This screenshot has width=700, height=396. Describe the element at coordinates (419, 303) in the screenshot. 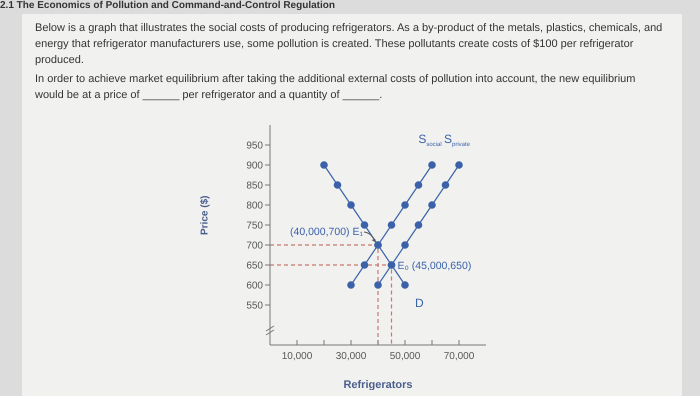

I see `series-label: D` at that location.